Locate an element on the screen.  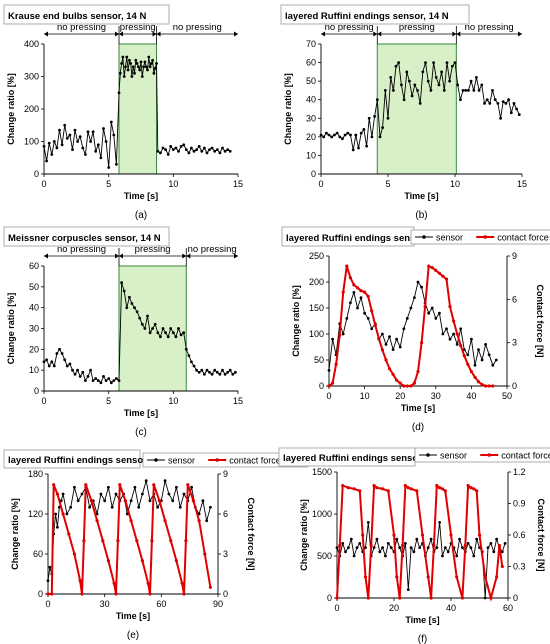
y-tick-label: 150 is located at coordinates (316, 308).